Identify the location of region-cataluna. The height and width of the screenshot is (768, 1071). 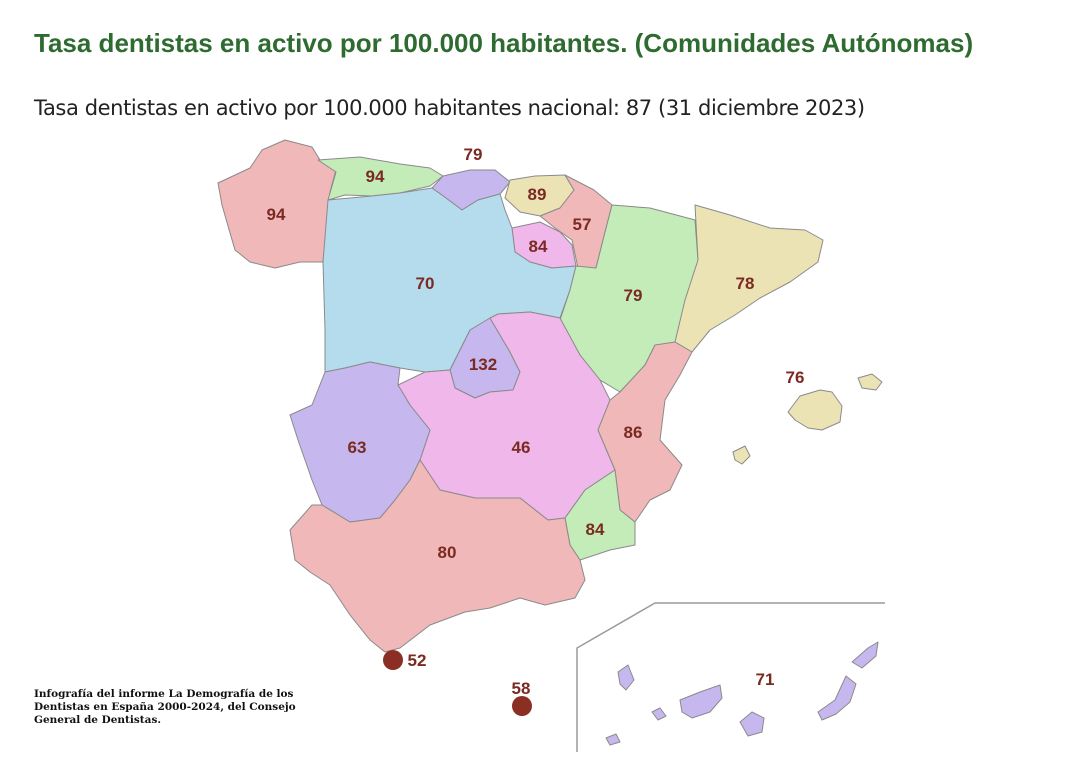
(749, 278).